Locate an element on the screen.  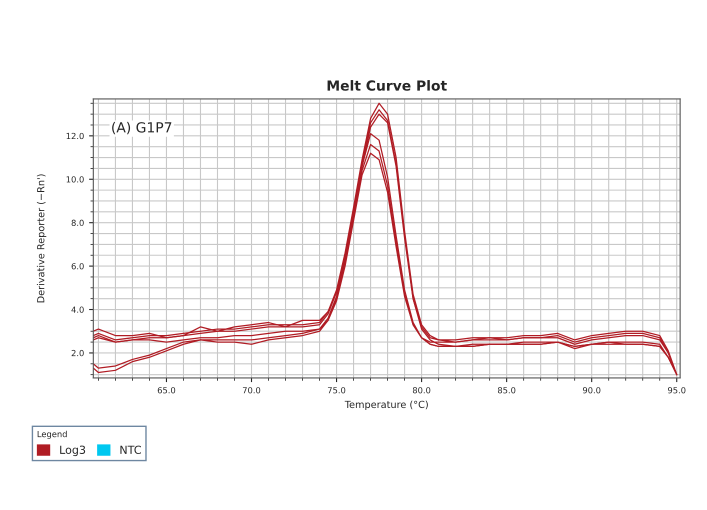
x-axis-title: Temperature (°C) is located at coordinates (386, 405).